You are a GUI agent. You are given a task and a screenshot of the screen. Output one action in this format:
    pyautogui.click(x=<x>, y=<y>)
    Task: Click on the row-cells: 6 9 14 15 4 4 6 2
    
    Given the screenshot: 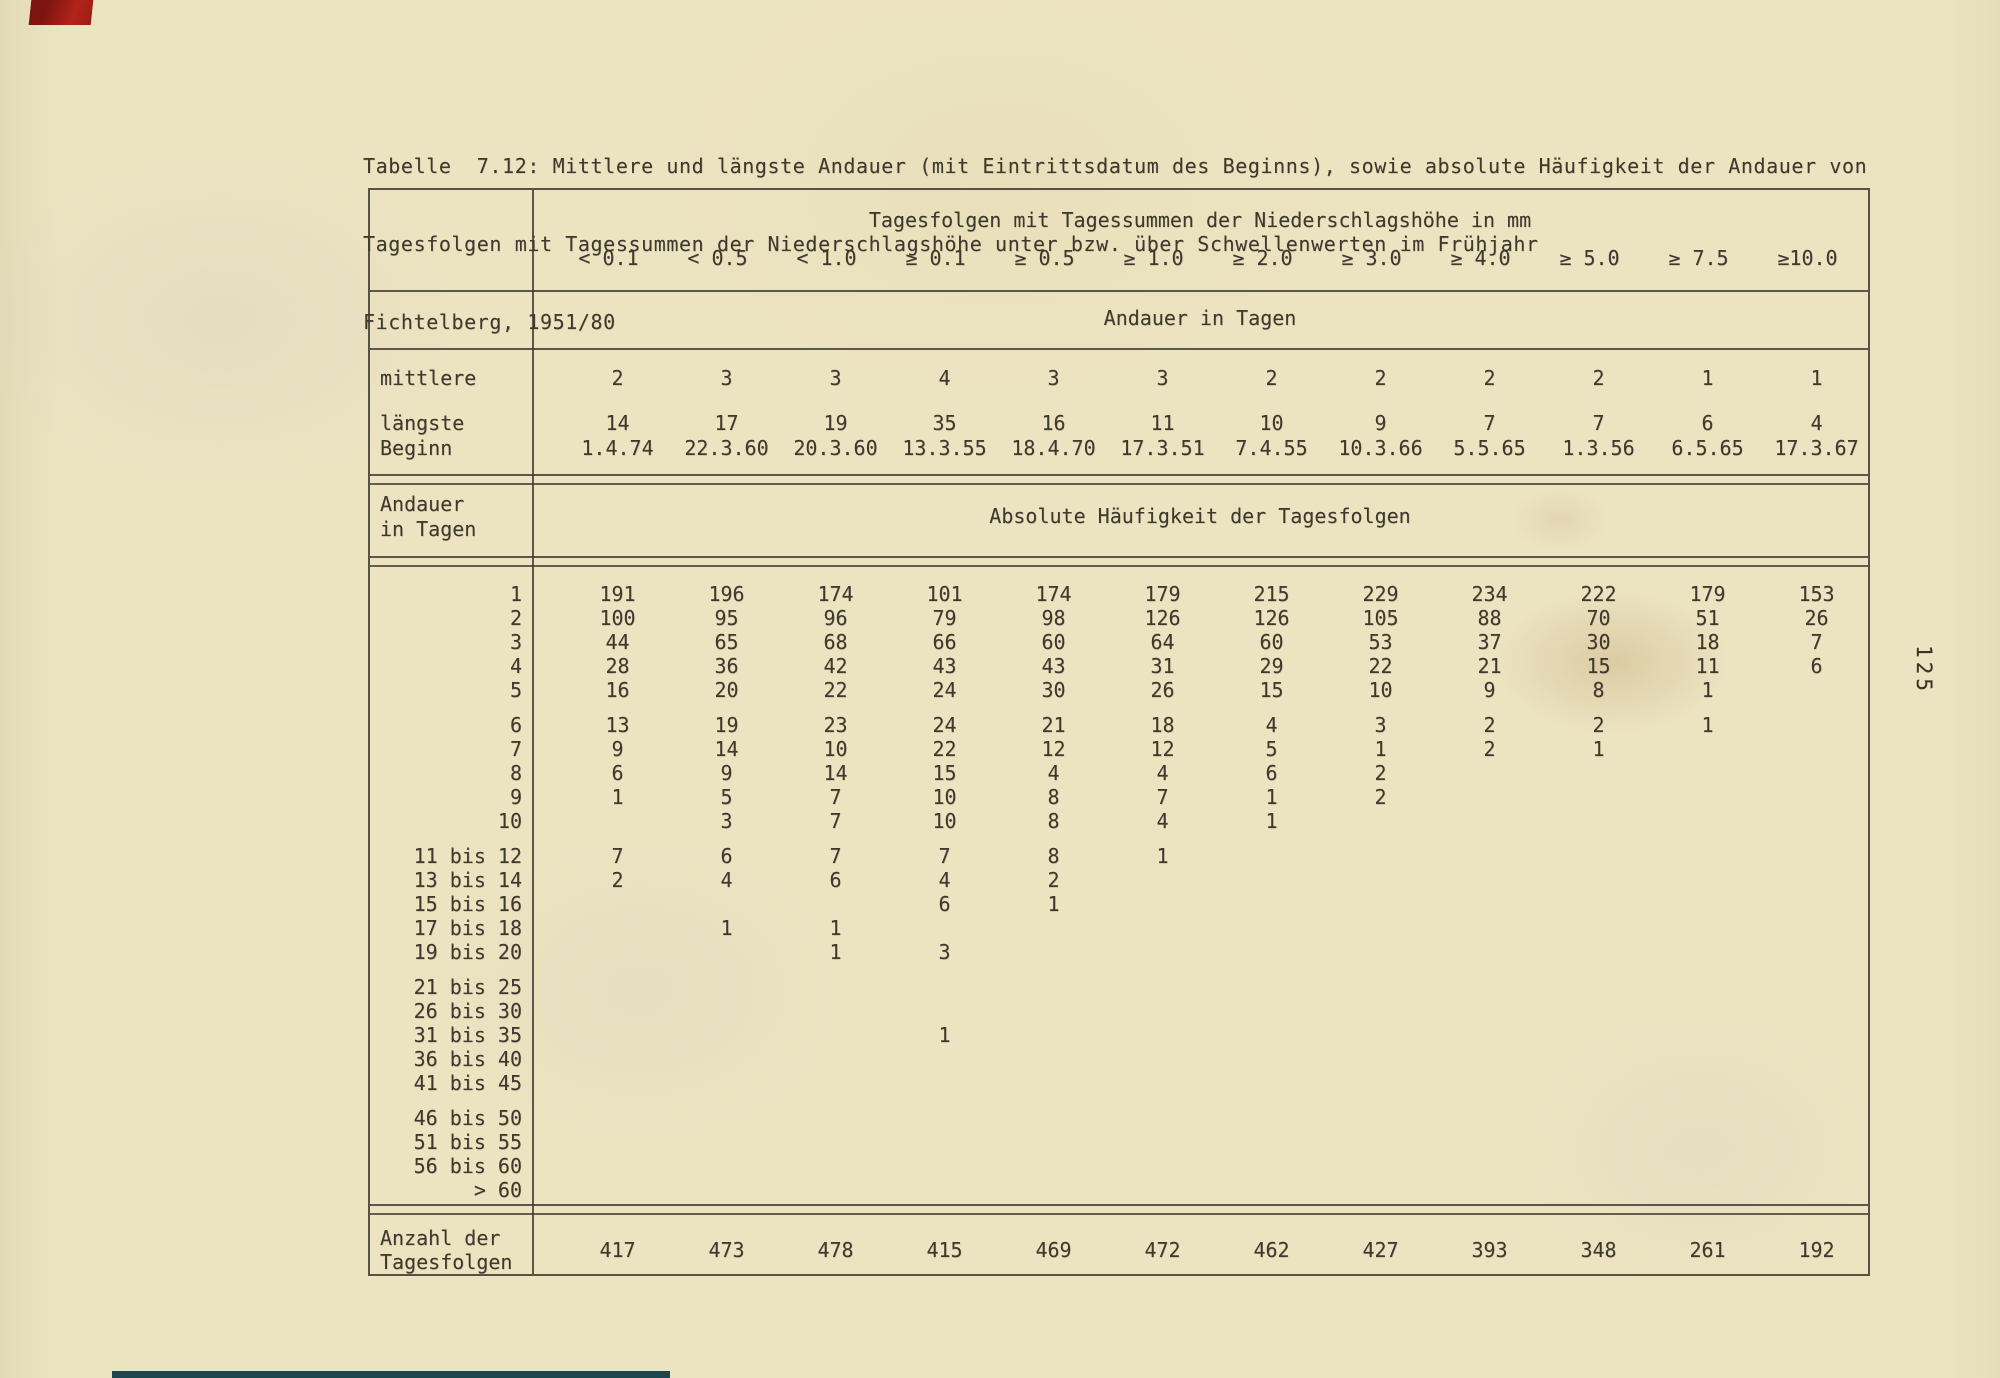 What is the action you would take?
    pyautogui.click(x=1208, y=773)
    